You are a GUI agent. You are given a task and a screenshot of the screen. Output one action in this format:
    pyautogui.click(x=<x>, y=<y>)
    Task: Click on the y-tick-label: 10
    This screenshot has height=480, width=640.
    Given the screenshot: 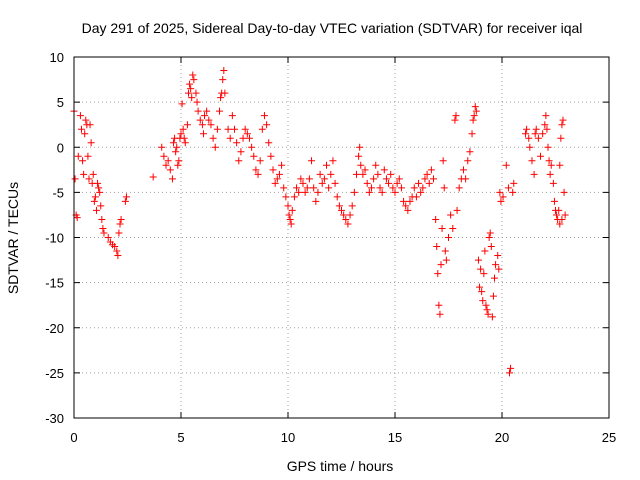 What is the action you would take?
    pyautogui.click(x=57, y=57)
    